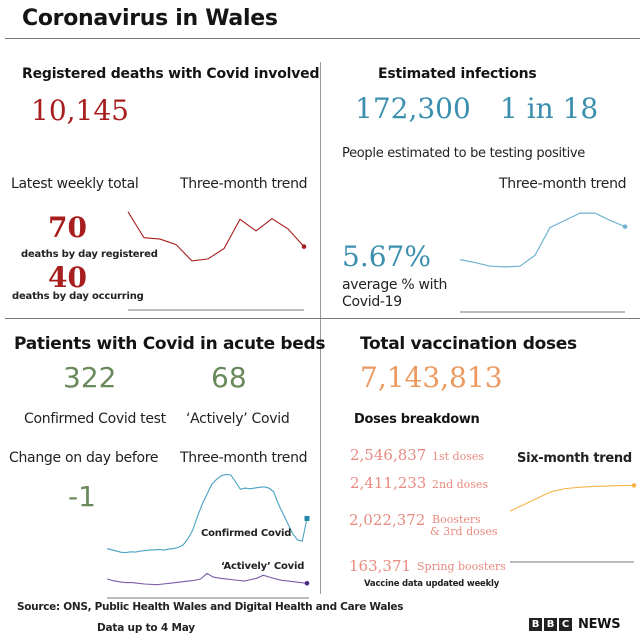 Image resolution: width=640 pixels, height=640 pixels. What do you see at coordinates (575, 624) in the screenshot?
I see `bbc-news-logo: B B C NEWS` at bounding box center [575, 624].